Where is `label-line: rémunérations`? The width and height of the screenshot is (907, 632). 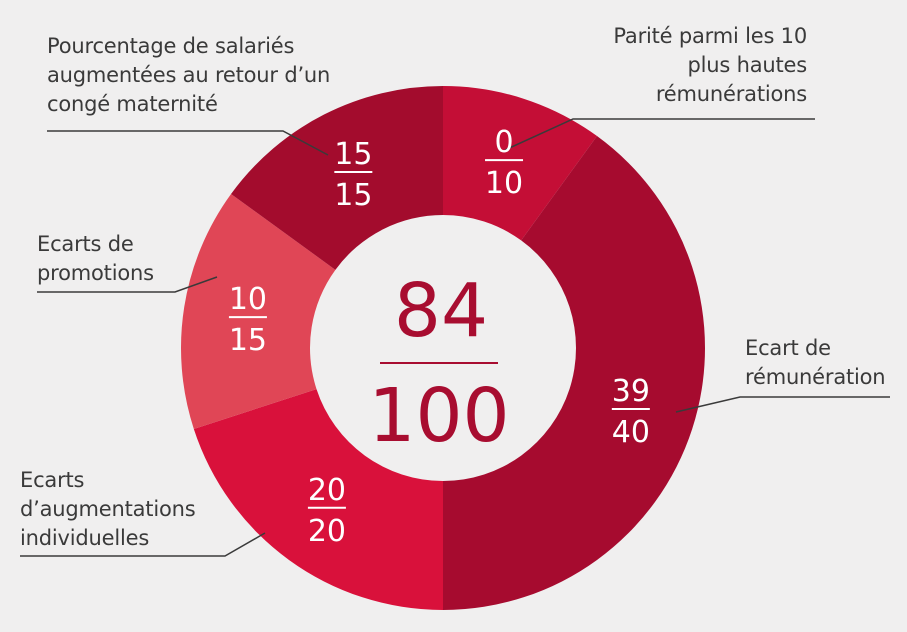 label-line: rémunérations is located at coordinates (731, 94).